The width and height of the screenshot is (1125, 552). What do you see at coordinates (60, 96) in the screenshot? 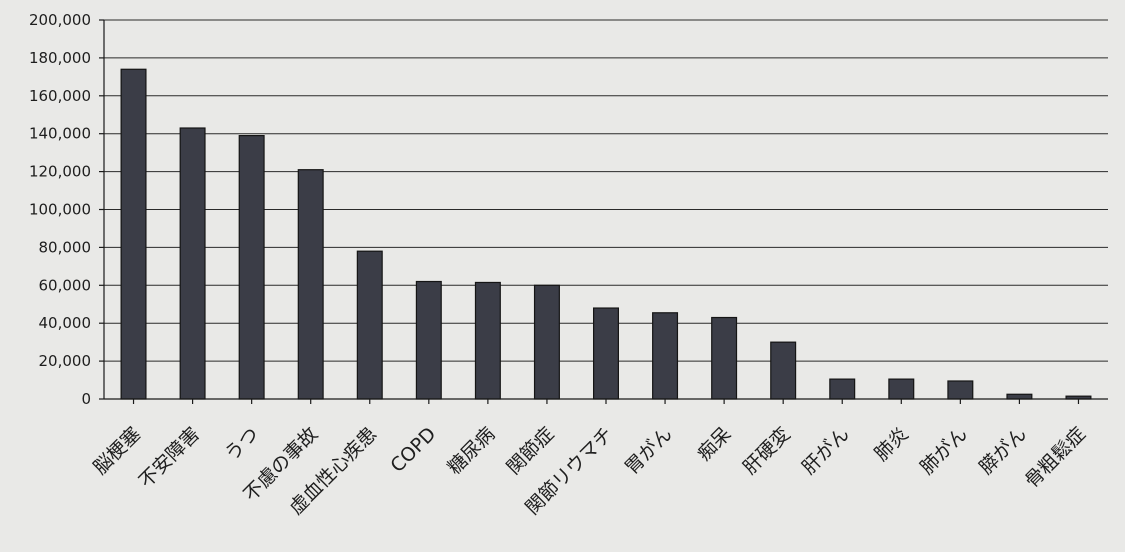
I see `y-tick-label: 160,000` at bounding box center [60, 96].